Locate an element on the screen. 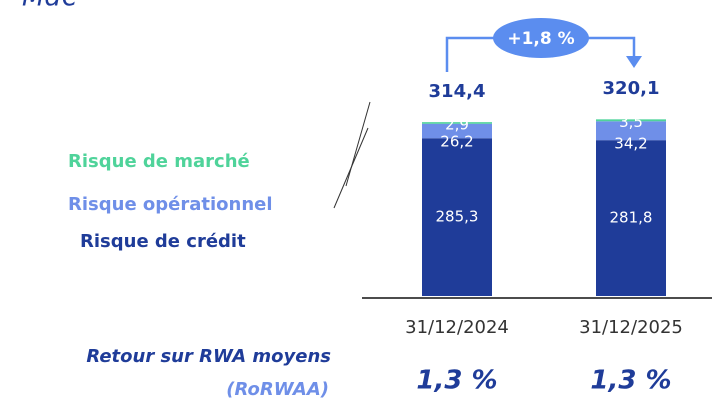 Image resolution: width=712 pixels, height=404 pixels. value-label: 281,8 is located at coordinates (631, 218).